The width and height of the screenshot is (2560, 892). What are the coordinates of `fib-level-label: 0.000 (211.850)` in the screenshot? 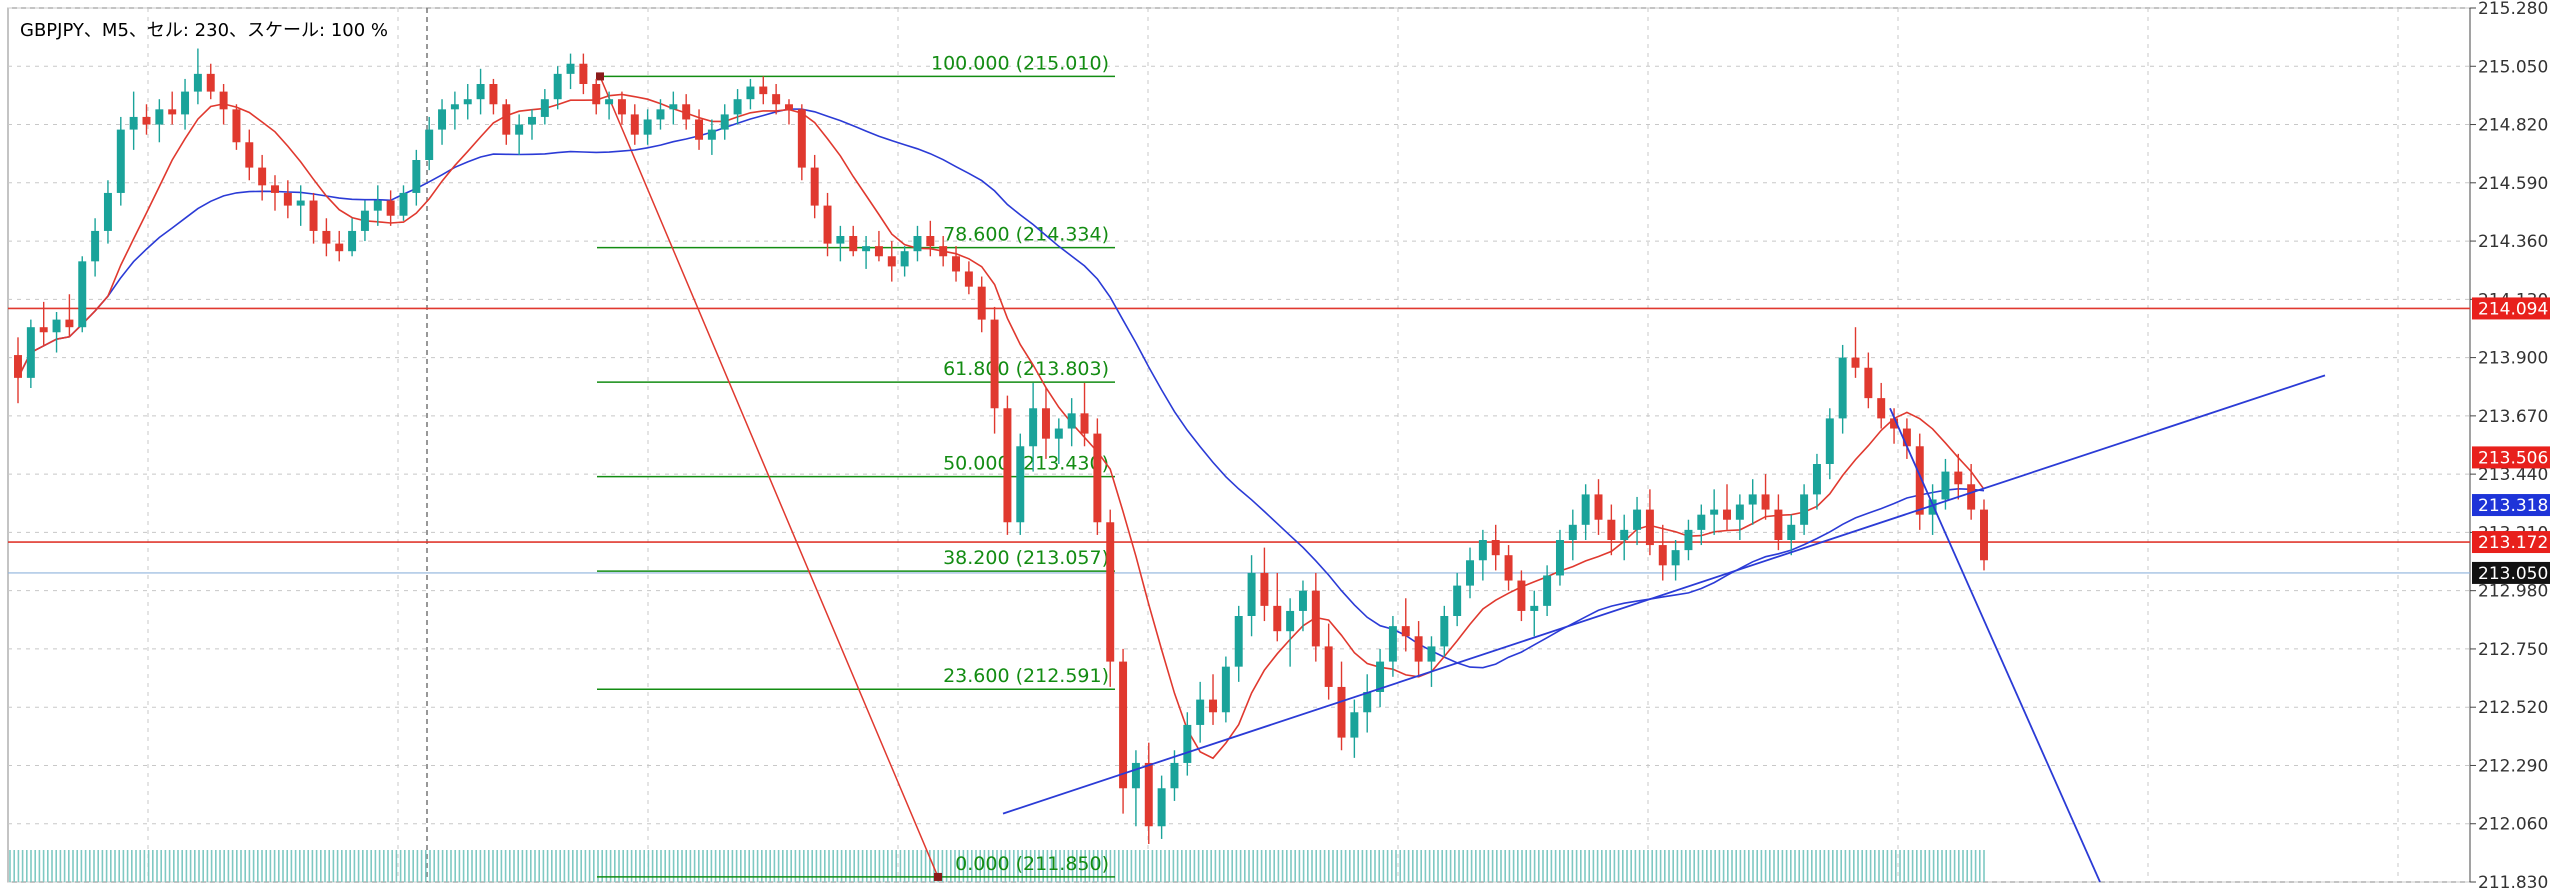 It's located at (1032, 864).